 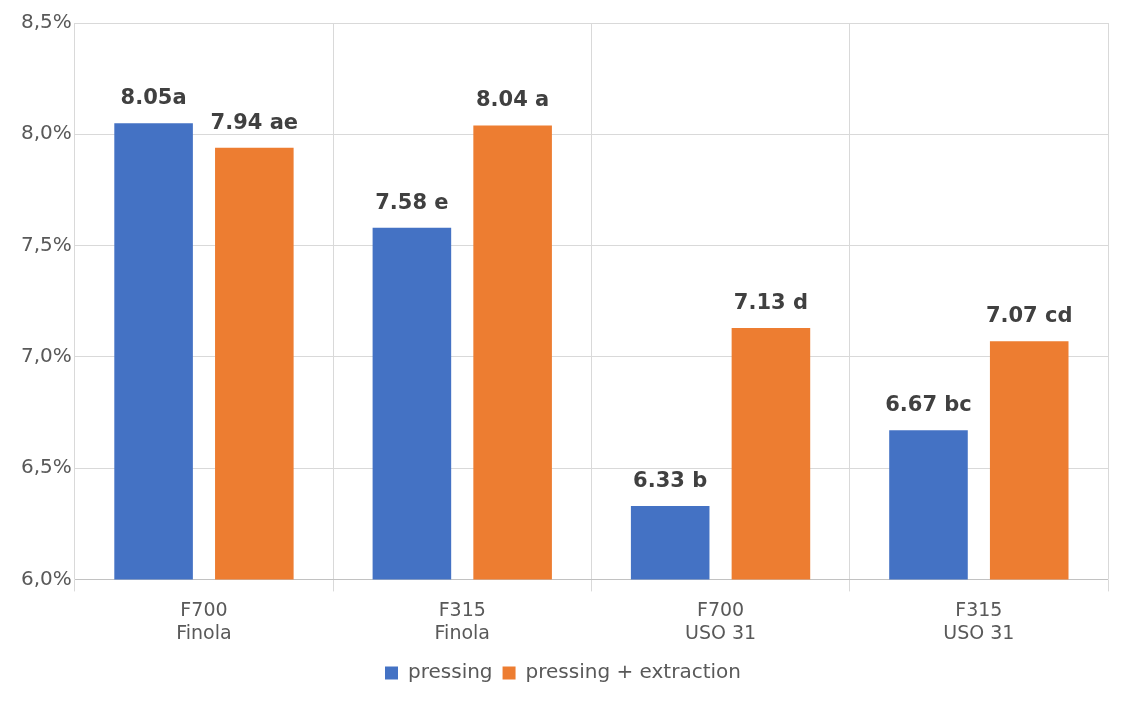 I want to click on x-tick-label: F700 Finola, so click(x=204, y=620).